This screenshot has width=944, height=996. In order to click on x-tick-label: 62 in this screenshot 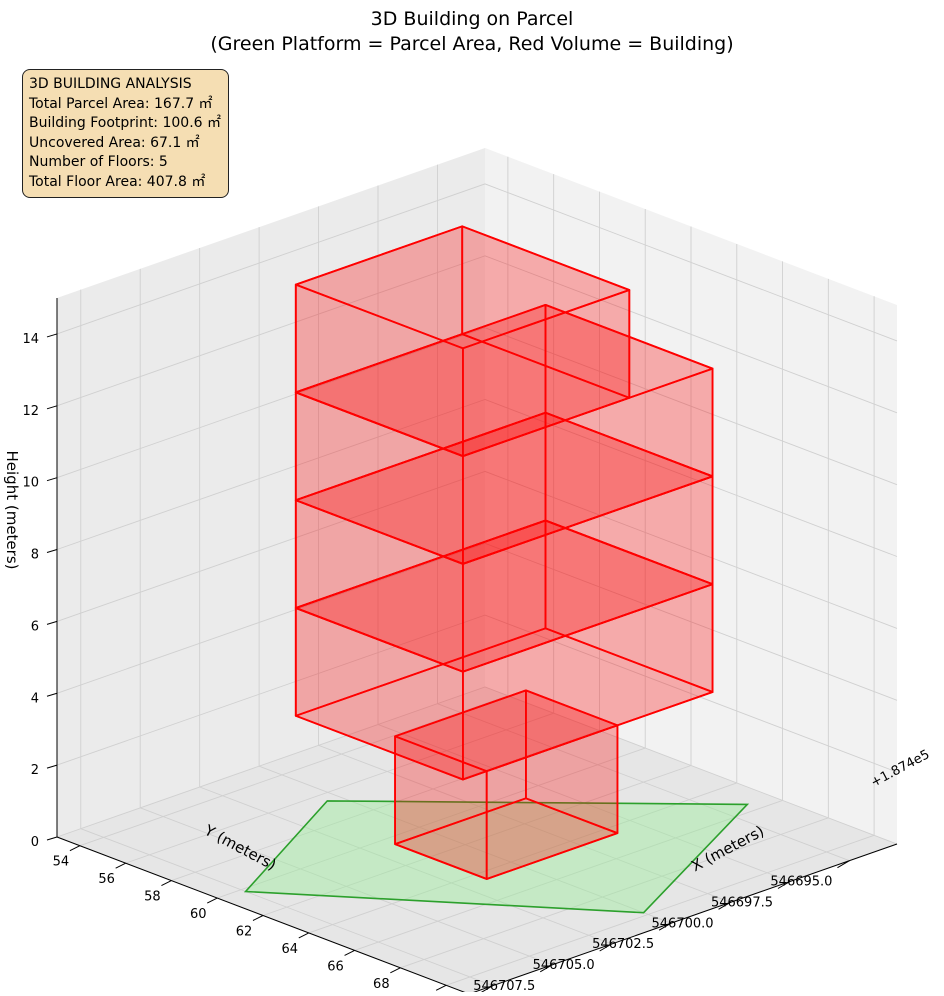, I will do `click(244, 932)`.